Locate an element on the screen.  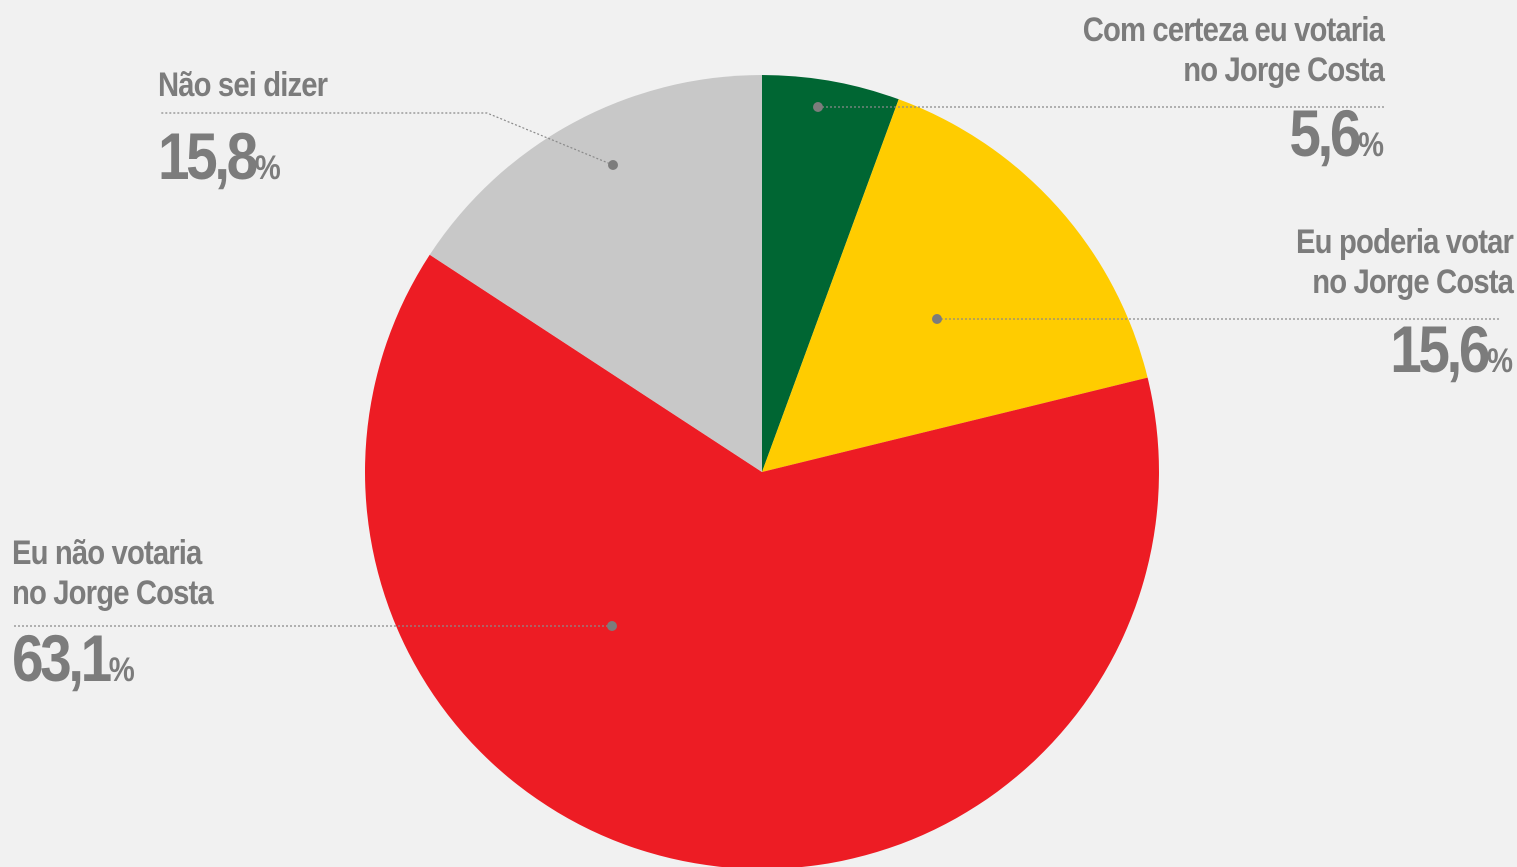
slice-name-line1: Não sei dizer is located at coordinates (243, 85).